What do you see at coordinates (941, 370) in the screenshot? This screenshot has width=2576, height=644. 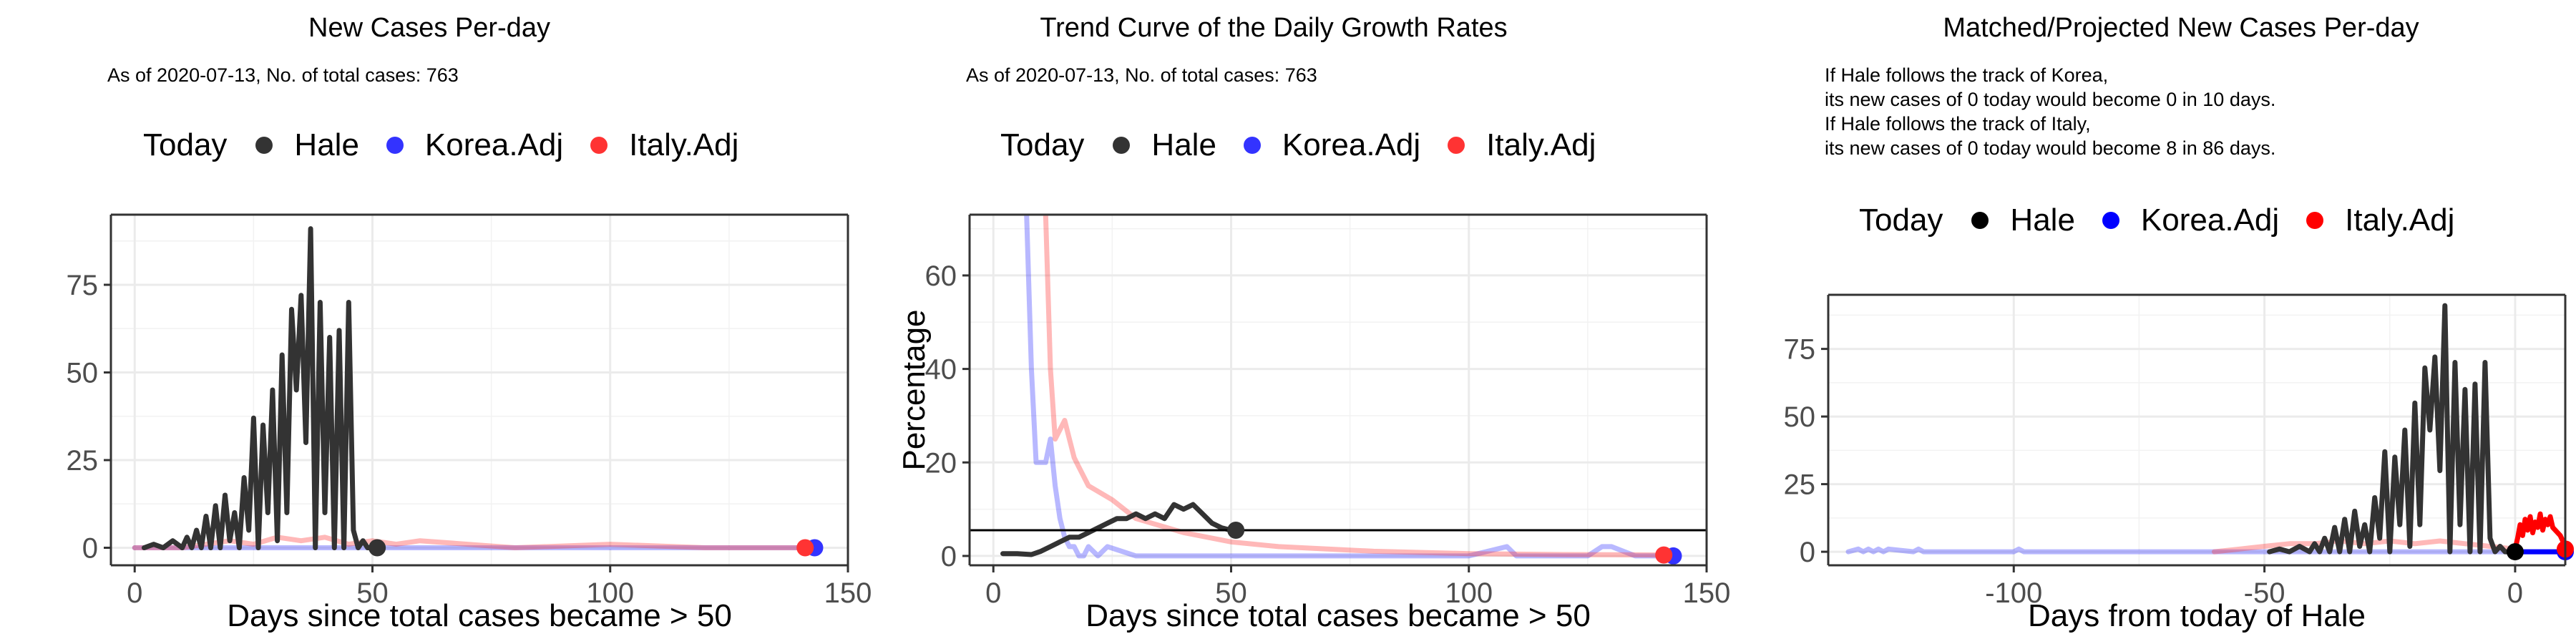 I see `y-tick-label: 40` at bounding box center [941, 370].